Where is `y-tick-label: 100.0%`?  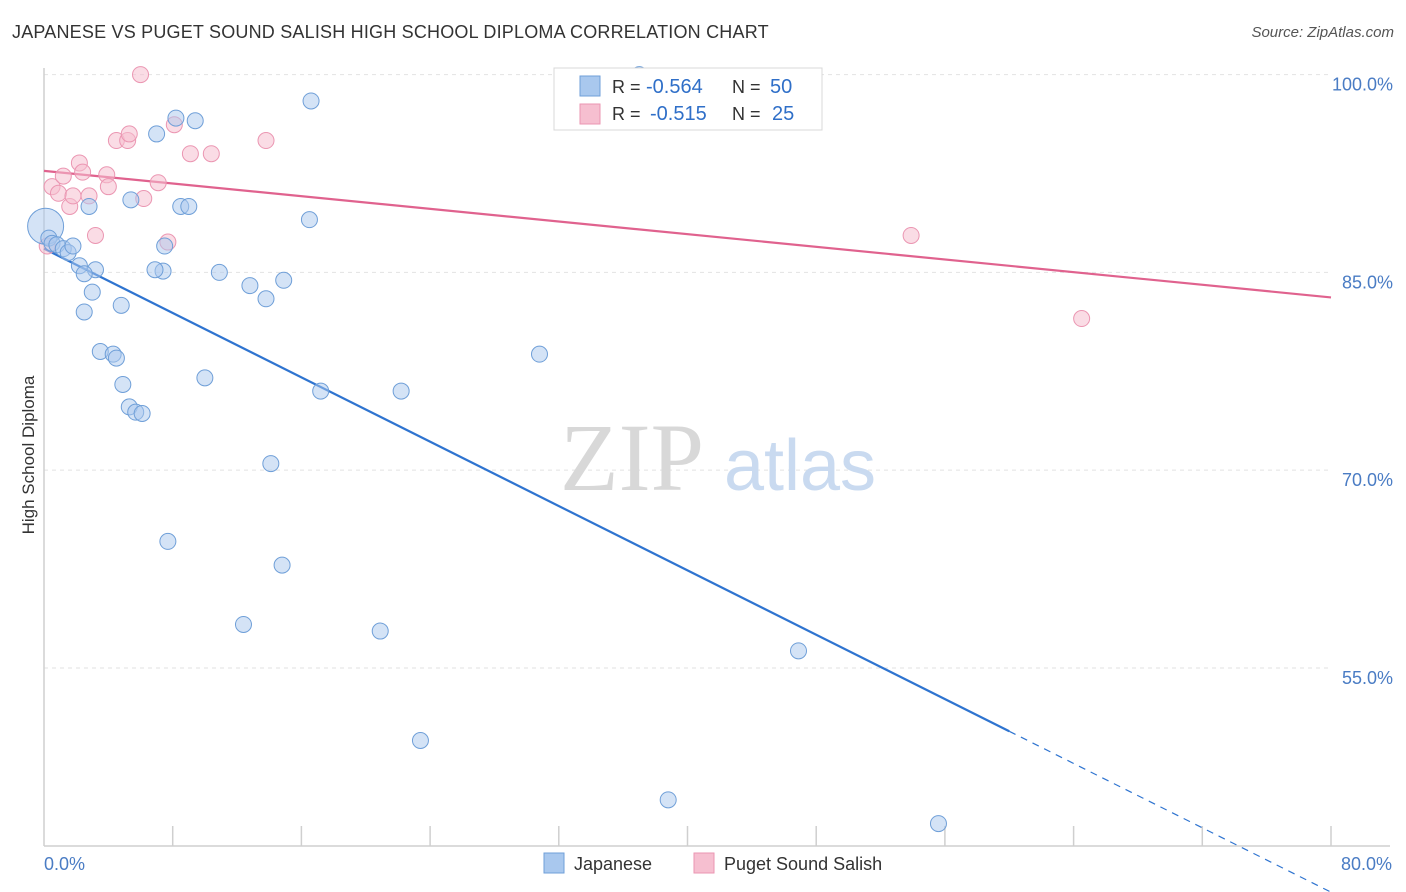
y-tick-label: 100.0% is located at coordinates (1362, 85).